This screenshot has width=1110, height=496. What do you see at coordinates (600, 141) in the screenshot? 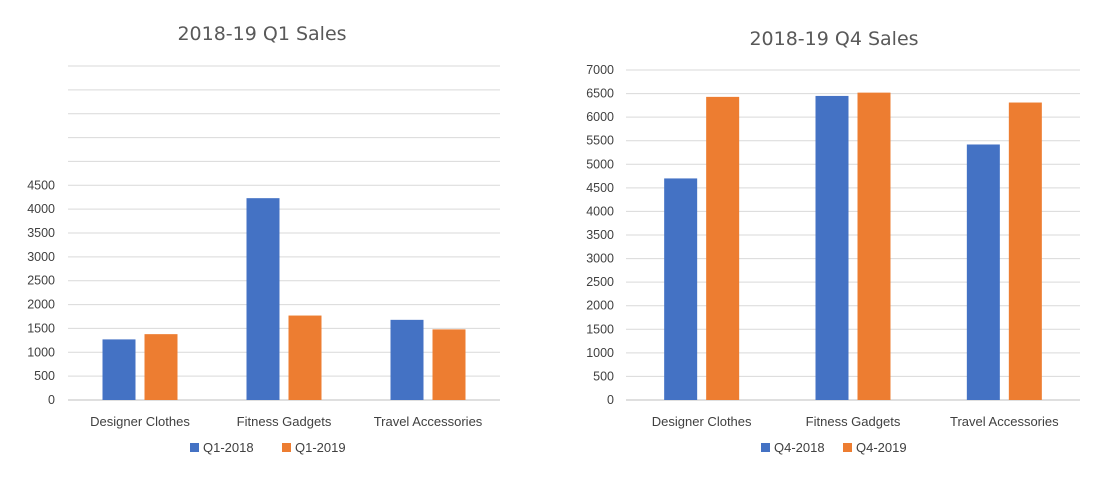
I see `y-tick-label: 5500` at bounding box center [600, 141].